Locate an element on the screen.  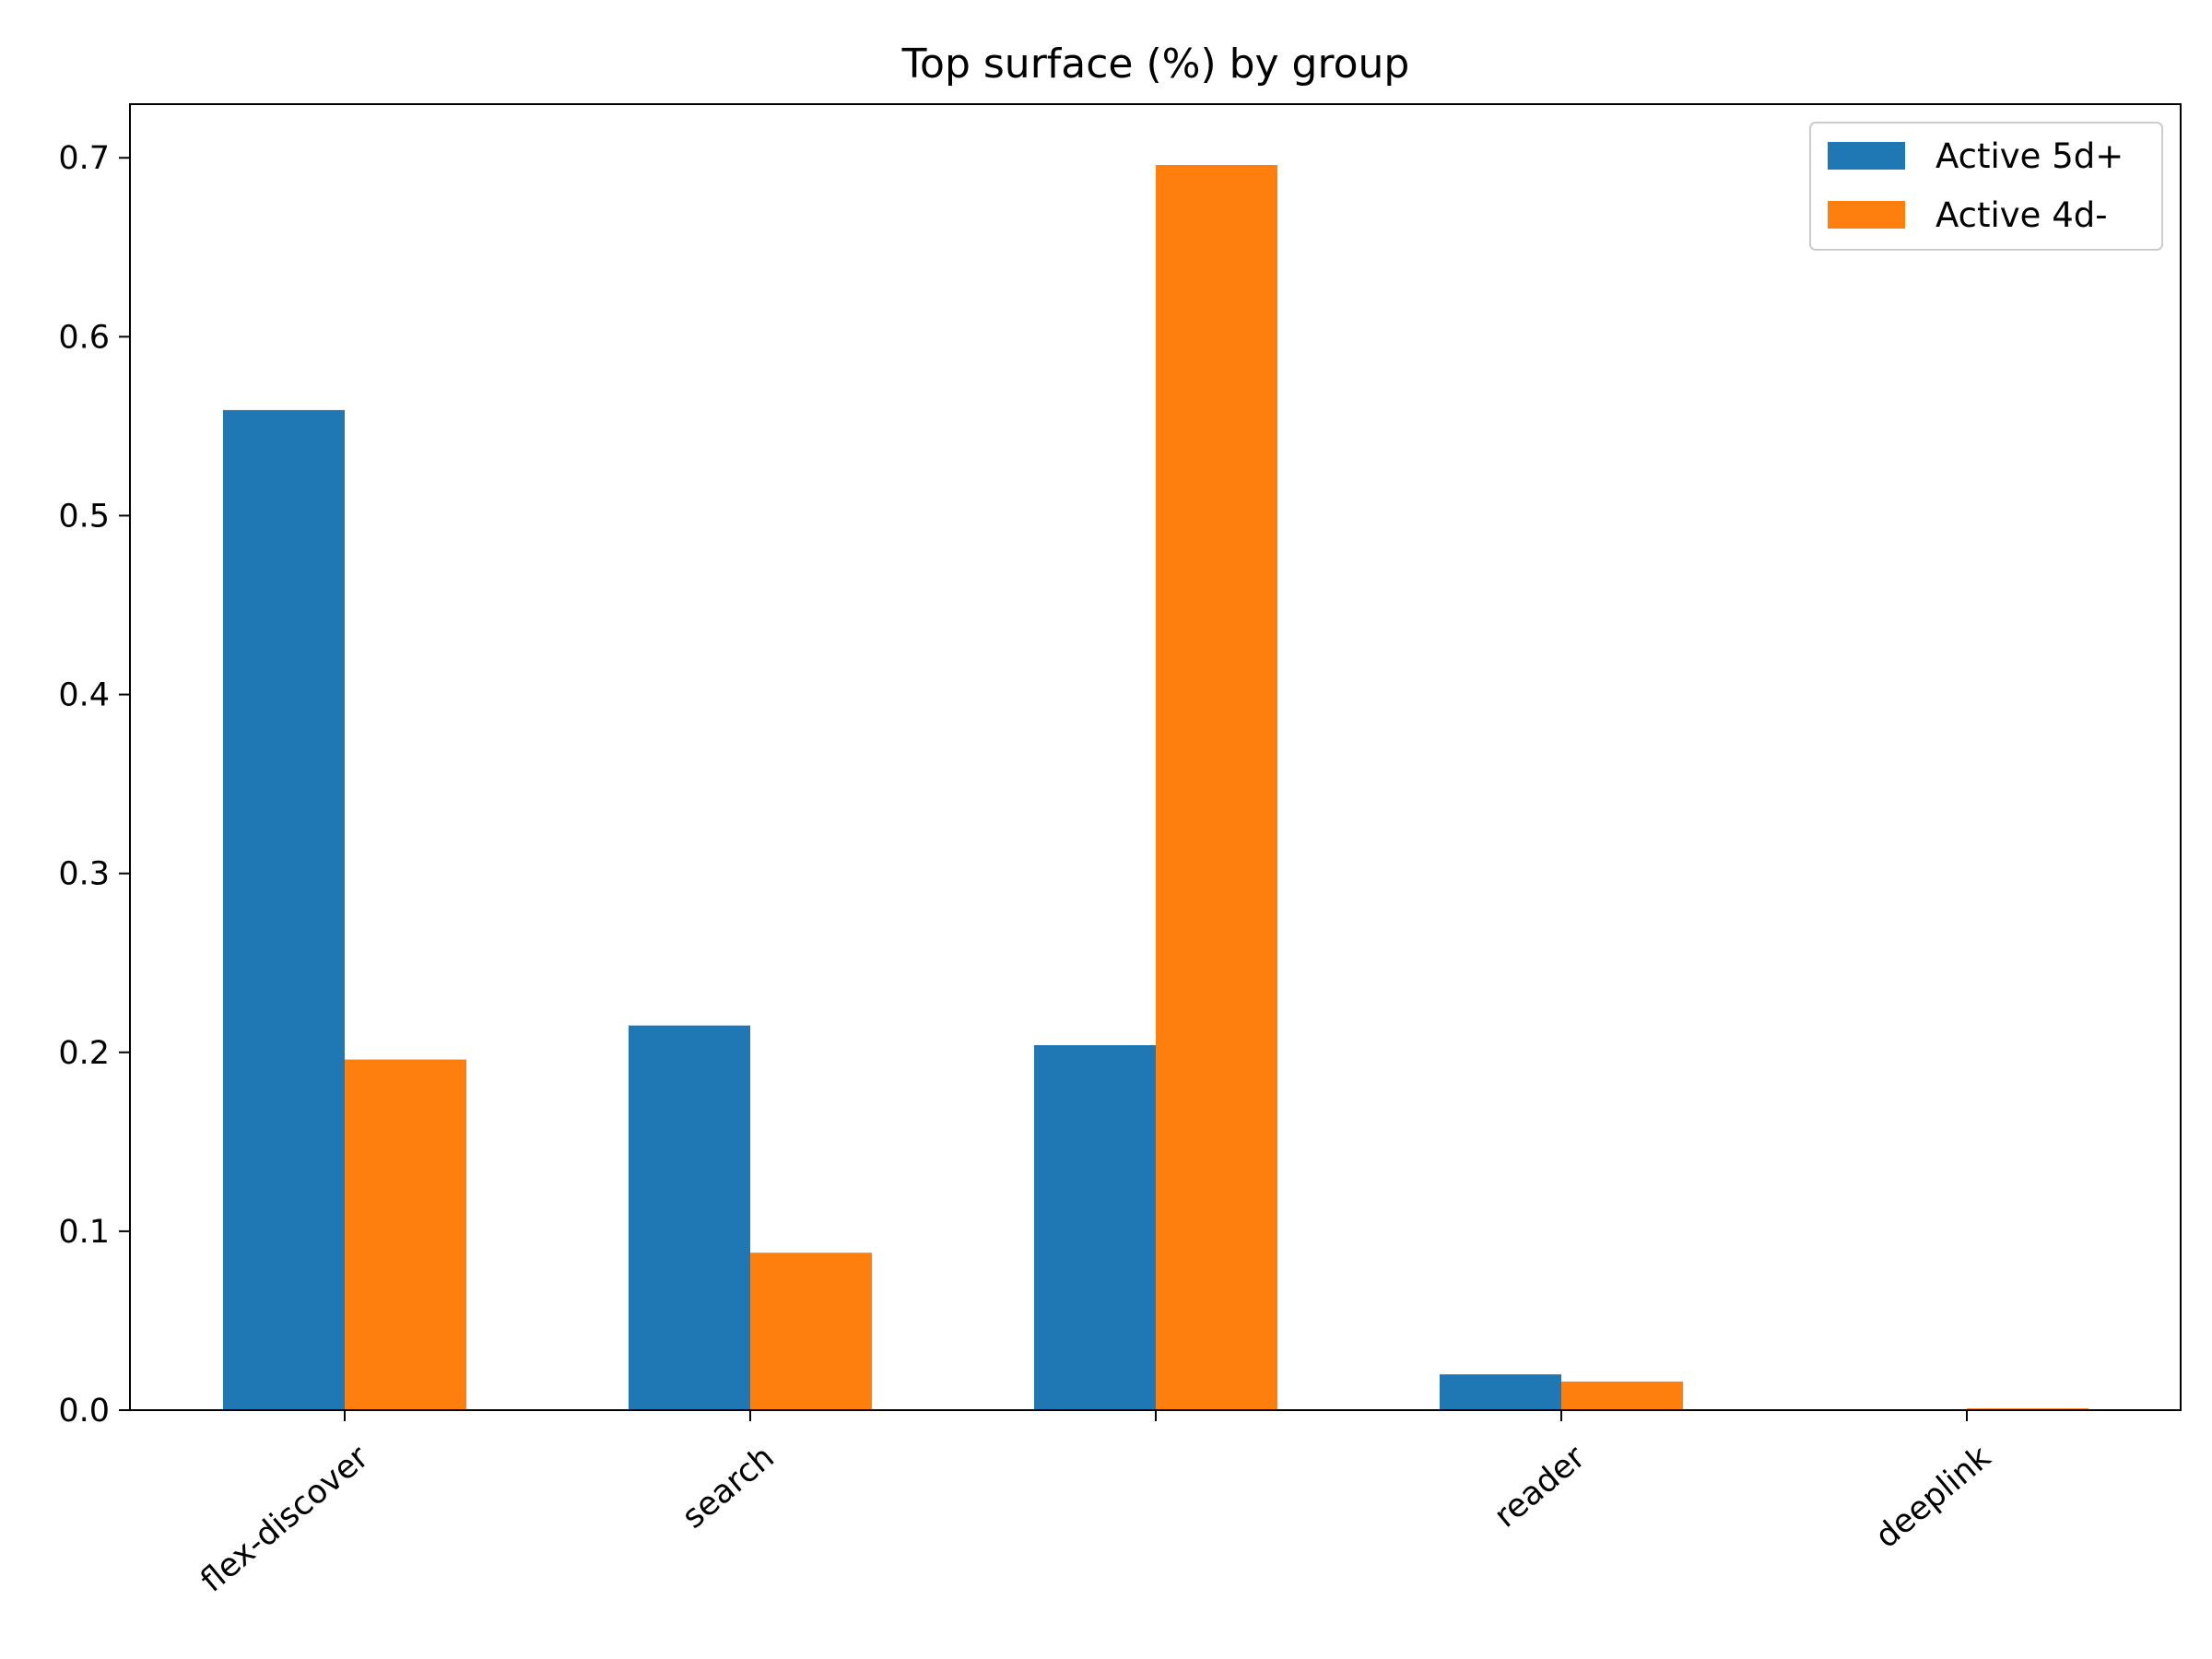
y-axis: 0.0 0.1 0.2 0.3 0.4 0.5 0.6 0.7 is located at coordinates (94, 785).